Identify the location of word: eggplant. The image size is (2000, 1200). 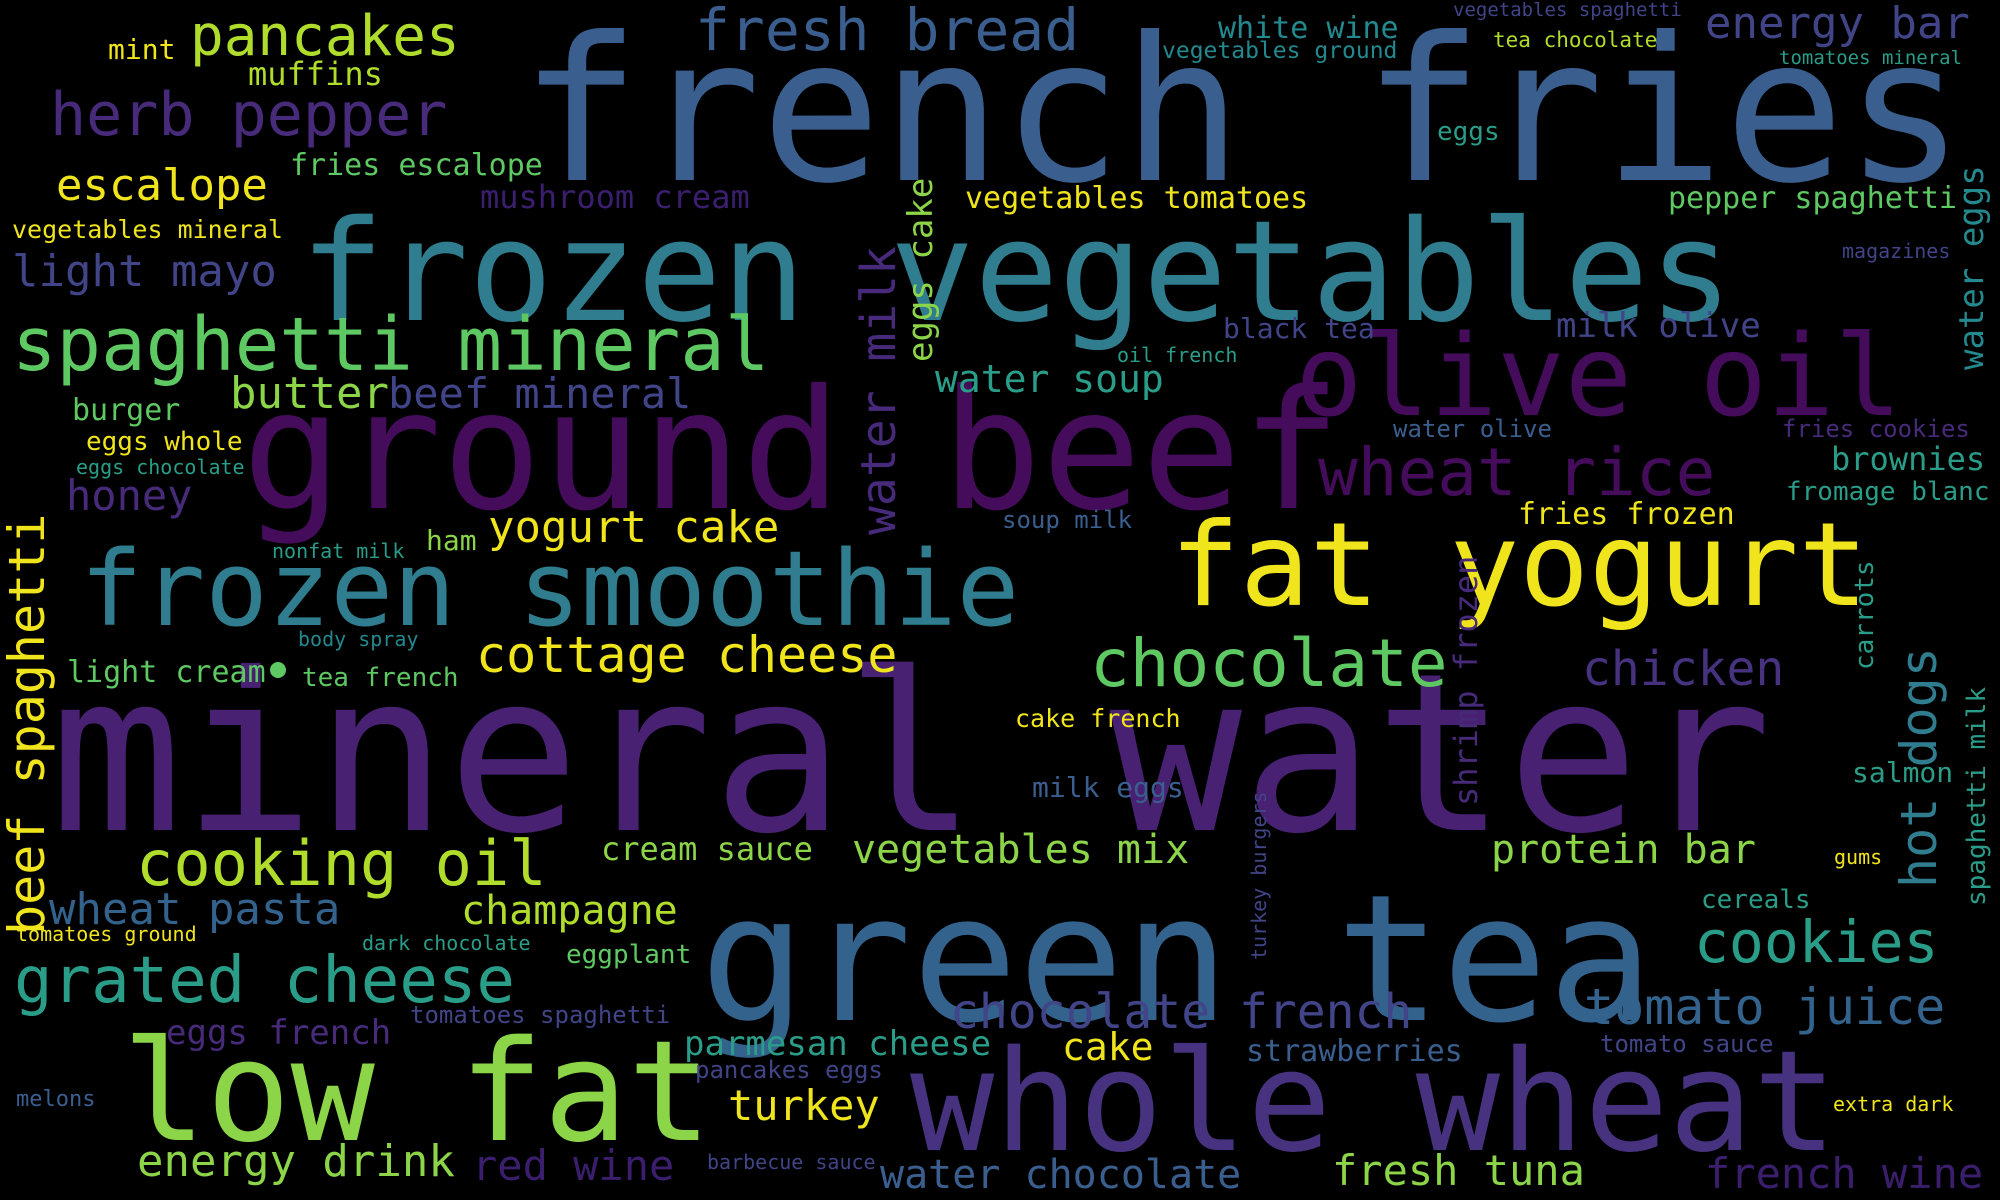
(628, 955).